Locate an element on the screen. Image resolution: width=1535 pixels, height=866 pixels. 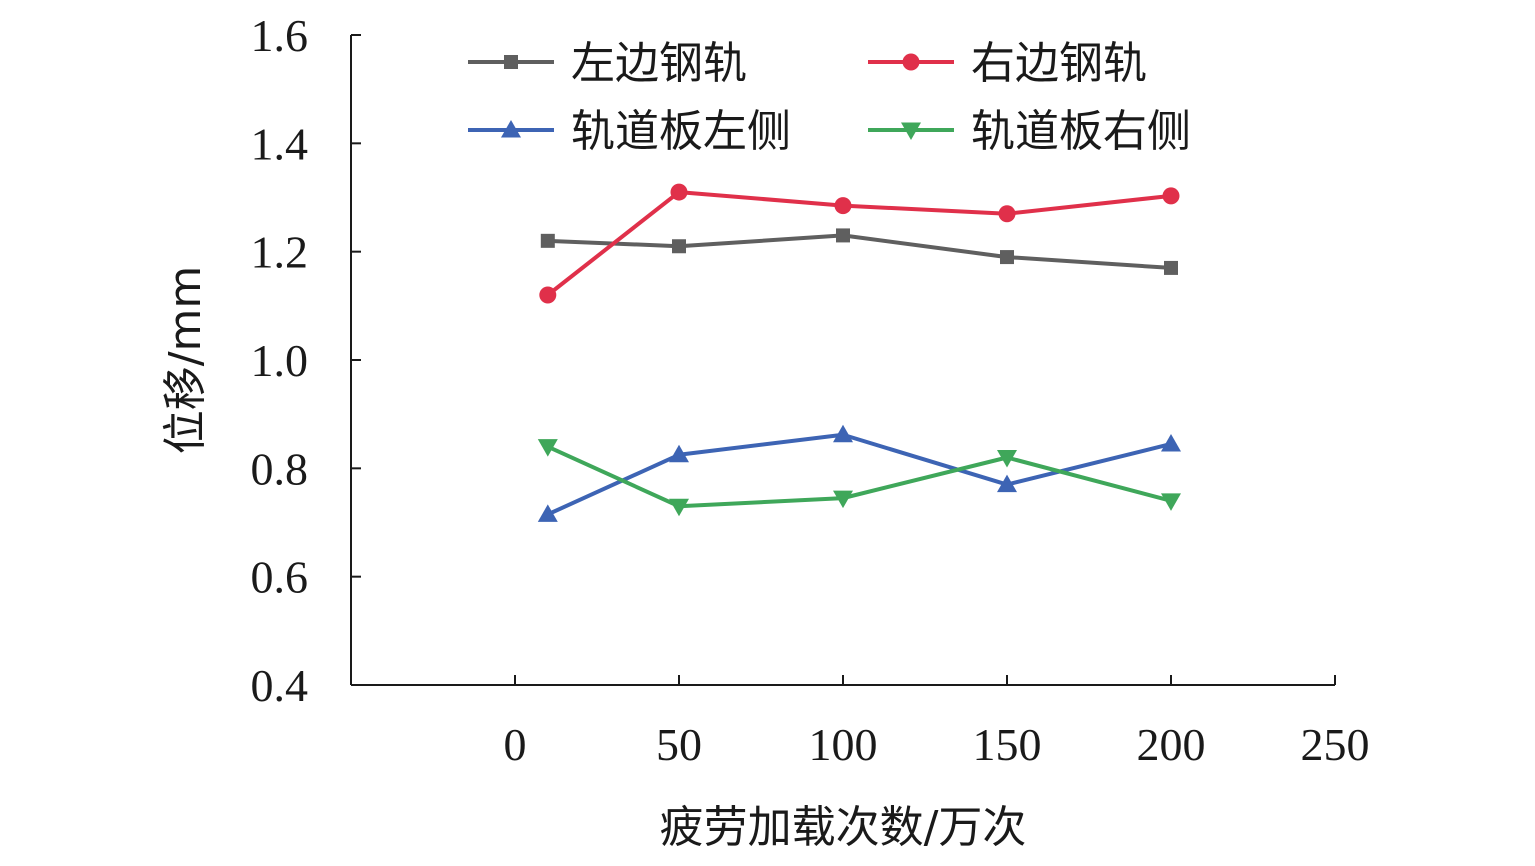
legend-label: 轨道板左侧 is located at coordinates (681, 131).